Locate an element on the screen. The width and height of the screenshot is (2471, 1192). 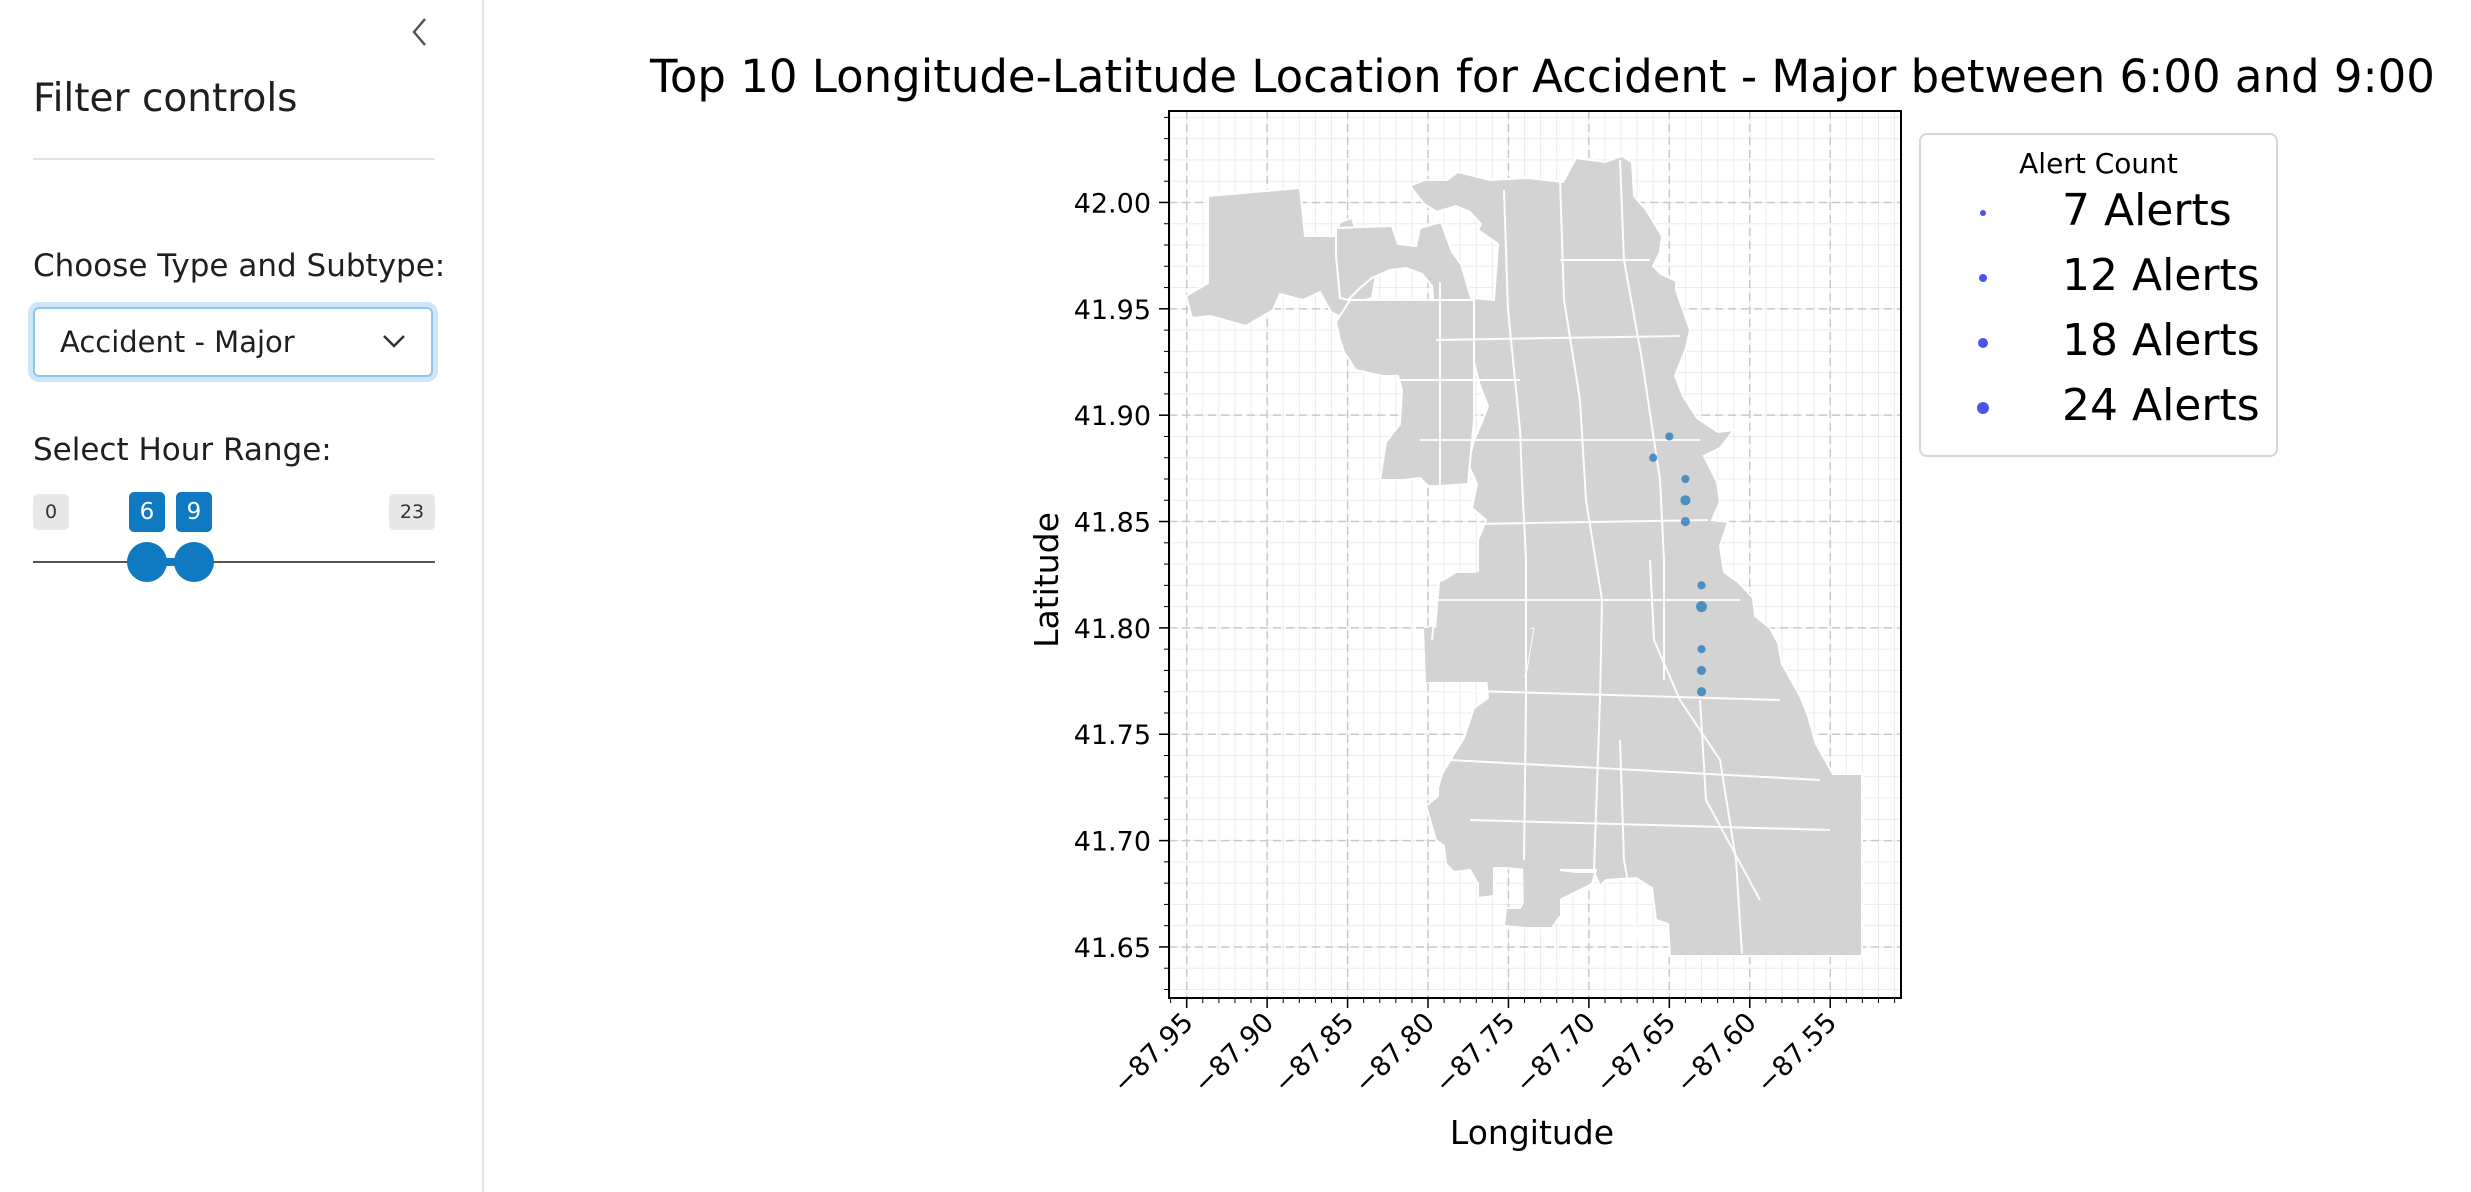
collapse-sidebar-button is located at coordinates (420, 32).